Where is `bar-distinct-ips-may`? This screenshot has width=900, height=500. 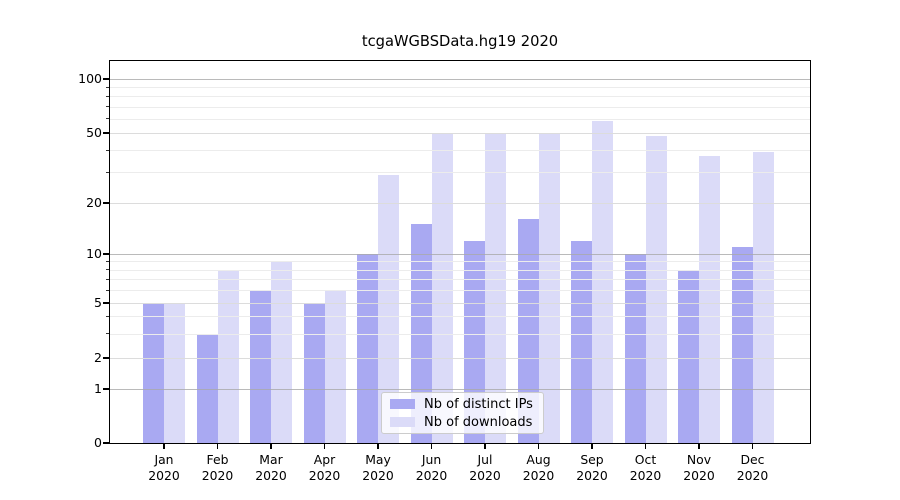 bar-distinct-ips-may is located at coordinates (367, 348).